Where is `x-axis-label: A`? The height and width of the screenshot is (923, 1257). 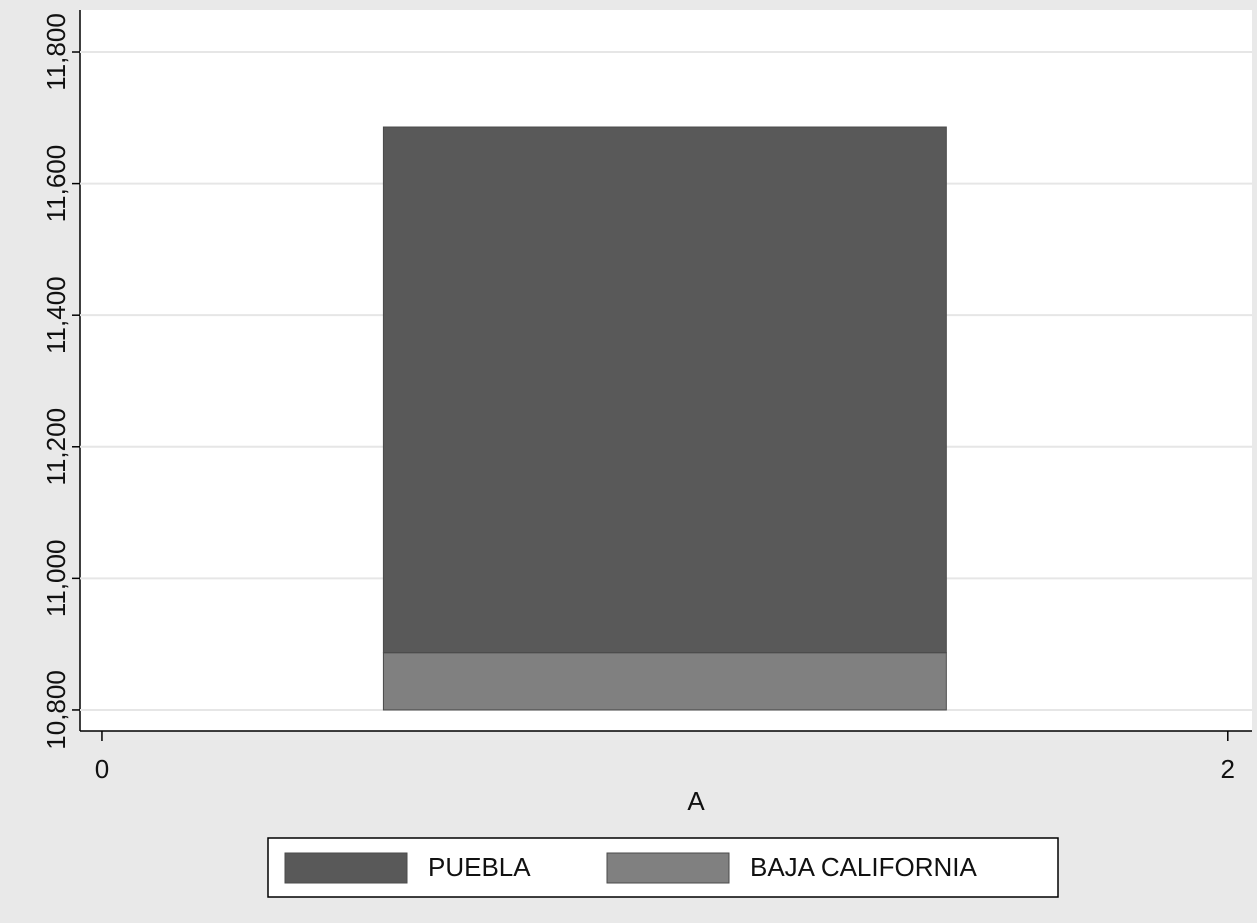
x-axis-label: A is located at coordinates (696, 801).